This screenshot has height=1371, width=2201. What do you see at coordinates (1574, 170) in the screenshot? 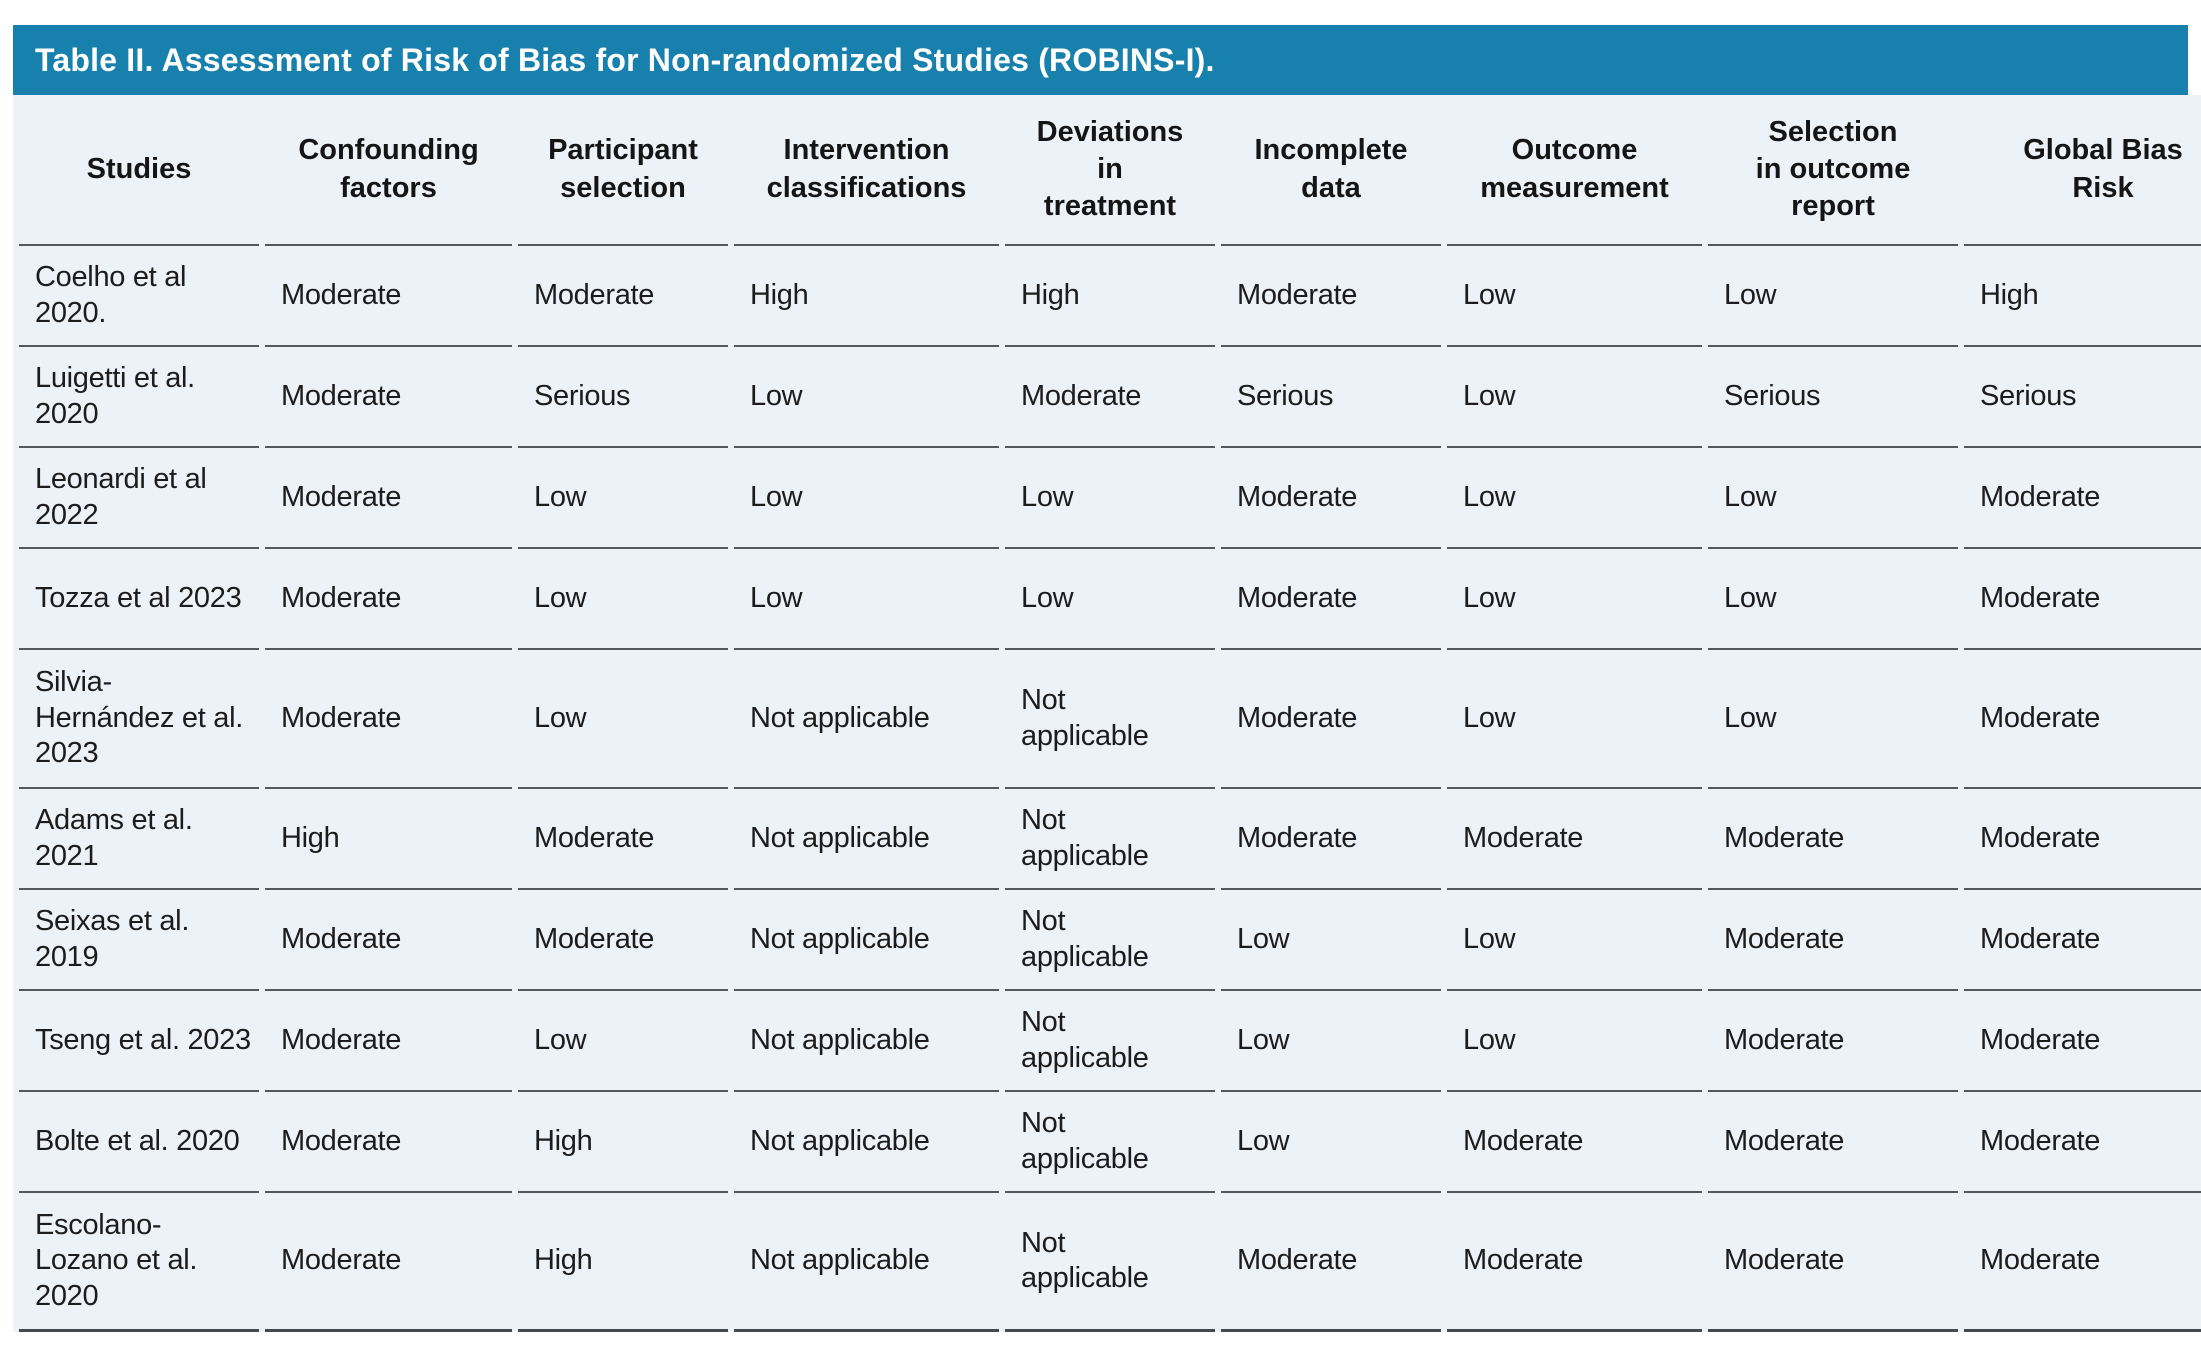
I see `column-header: Outcome measurement` at bounding box center [1574, 170].